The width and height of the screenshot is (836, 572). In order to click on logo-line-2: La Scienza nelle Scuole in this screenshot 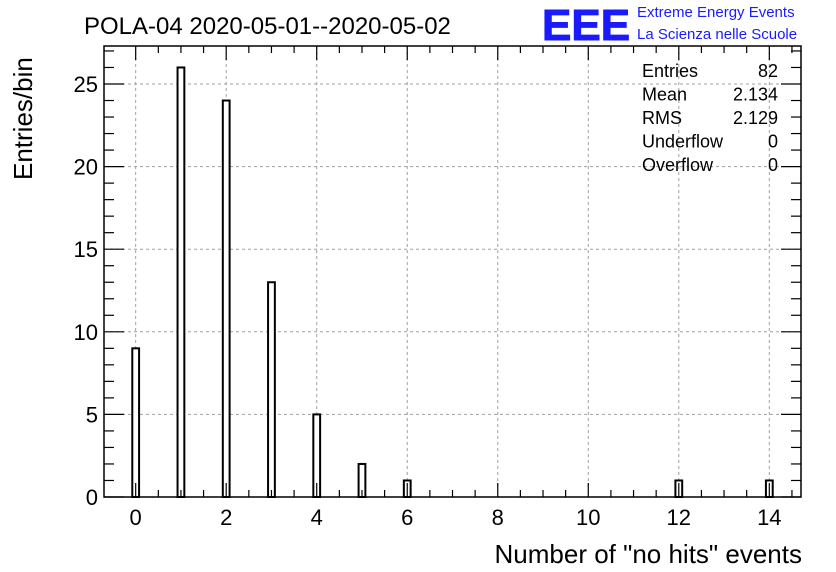, I will do `click(717, 34)`.